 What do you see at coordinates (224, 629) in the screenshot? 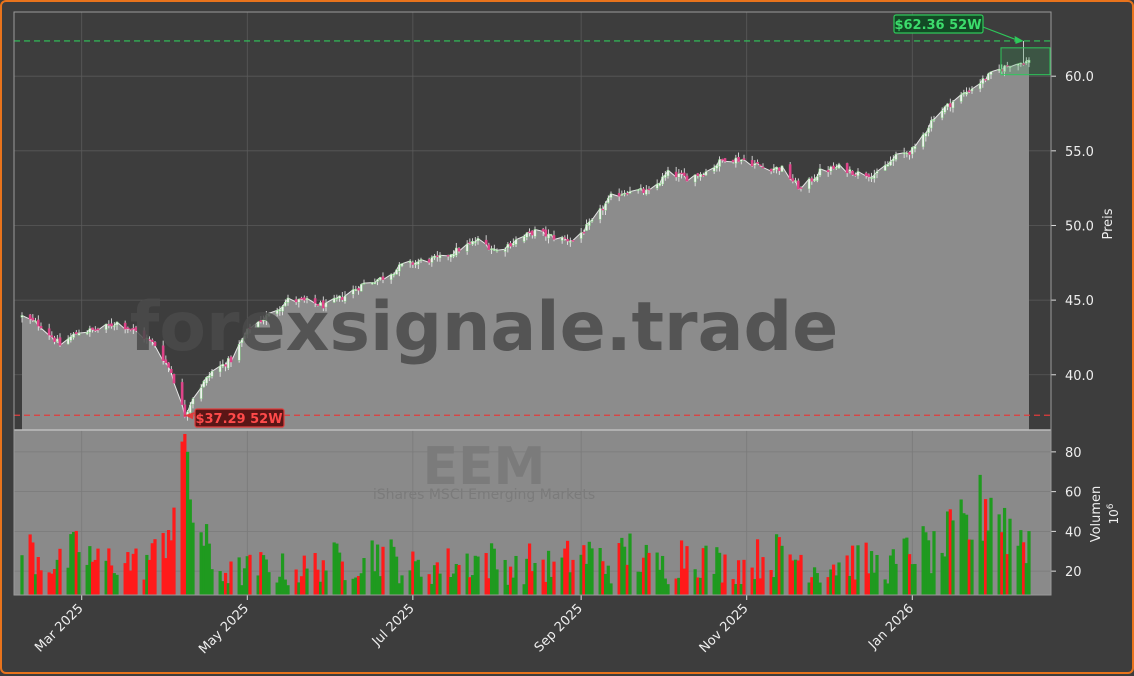
I see `x-tick-label: May 2025` at bounding box center [224, 629].